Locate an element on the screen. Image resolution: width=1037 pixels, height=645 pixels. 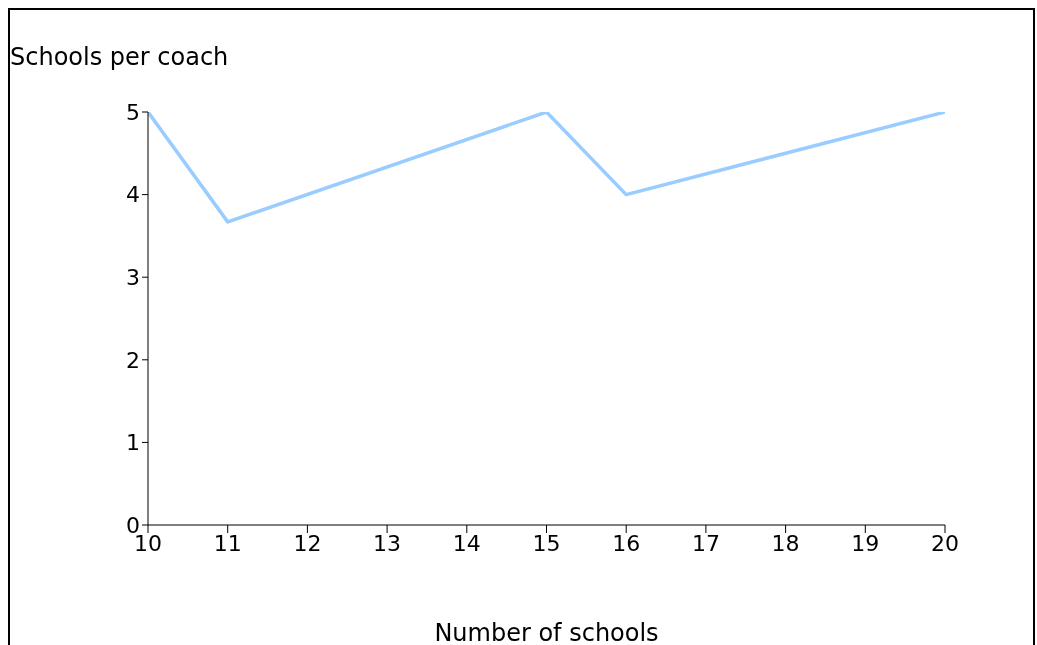
y-axis-title: Schools per coach is located at coordinates (119, 57).